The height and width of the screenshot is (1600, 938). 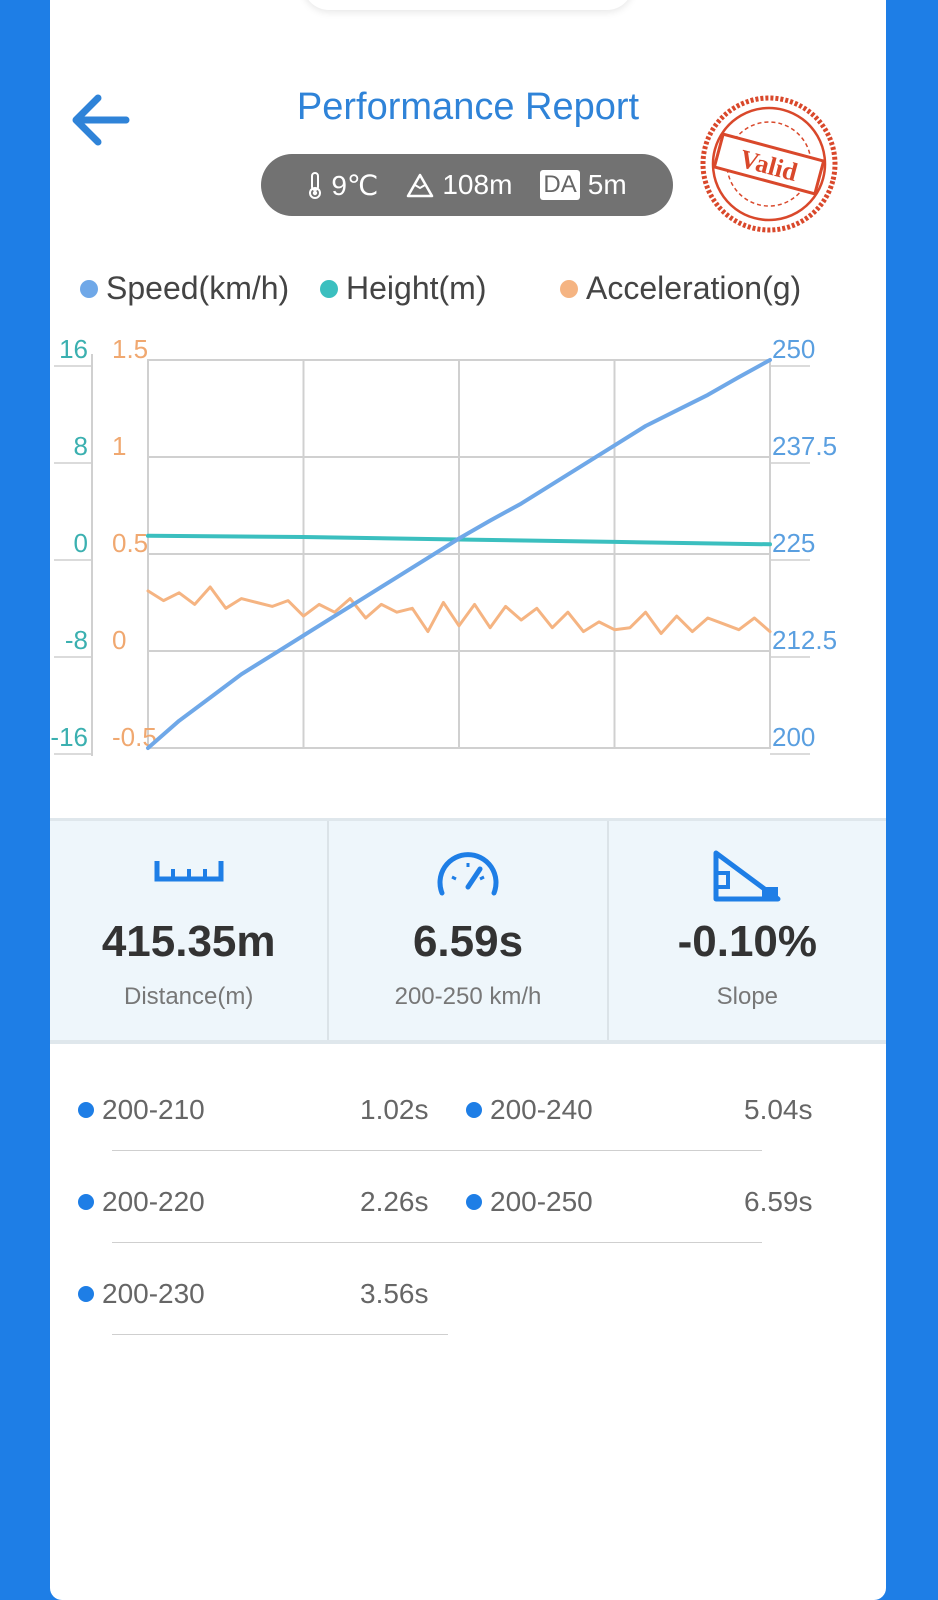 What do you see at coordinates (89, 288) in the screenshot?
I see `legend-dot-speed` at bounding box center [89, 288].